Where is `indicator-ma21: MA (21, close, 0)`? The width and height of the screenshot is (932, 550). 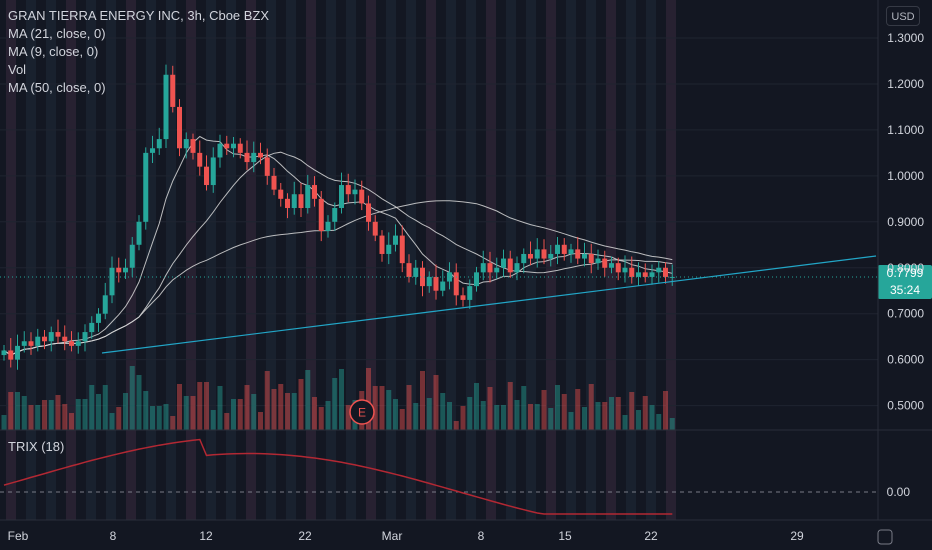
indicator-ma21: MA (21, close, 0) is located at coordinates (57, 33).